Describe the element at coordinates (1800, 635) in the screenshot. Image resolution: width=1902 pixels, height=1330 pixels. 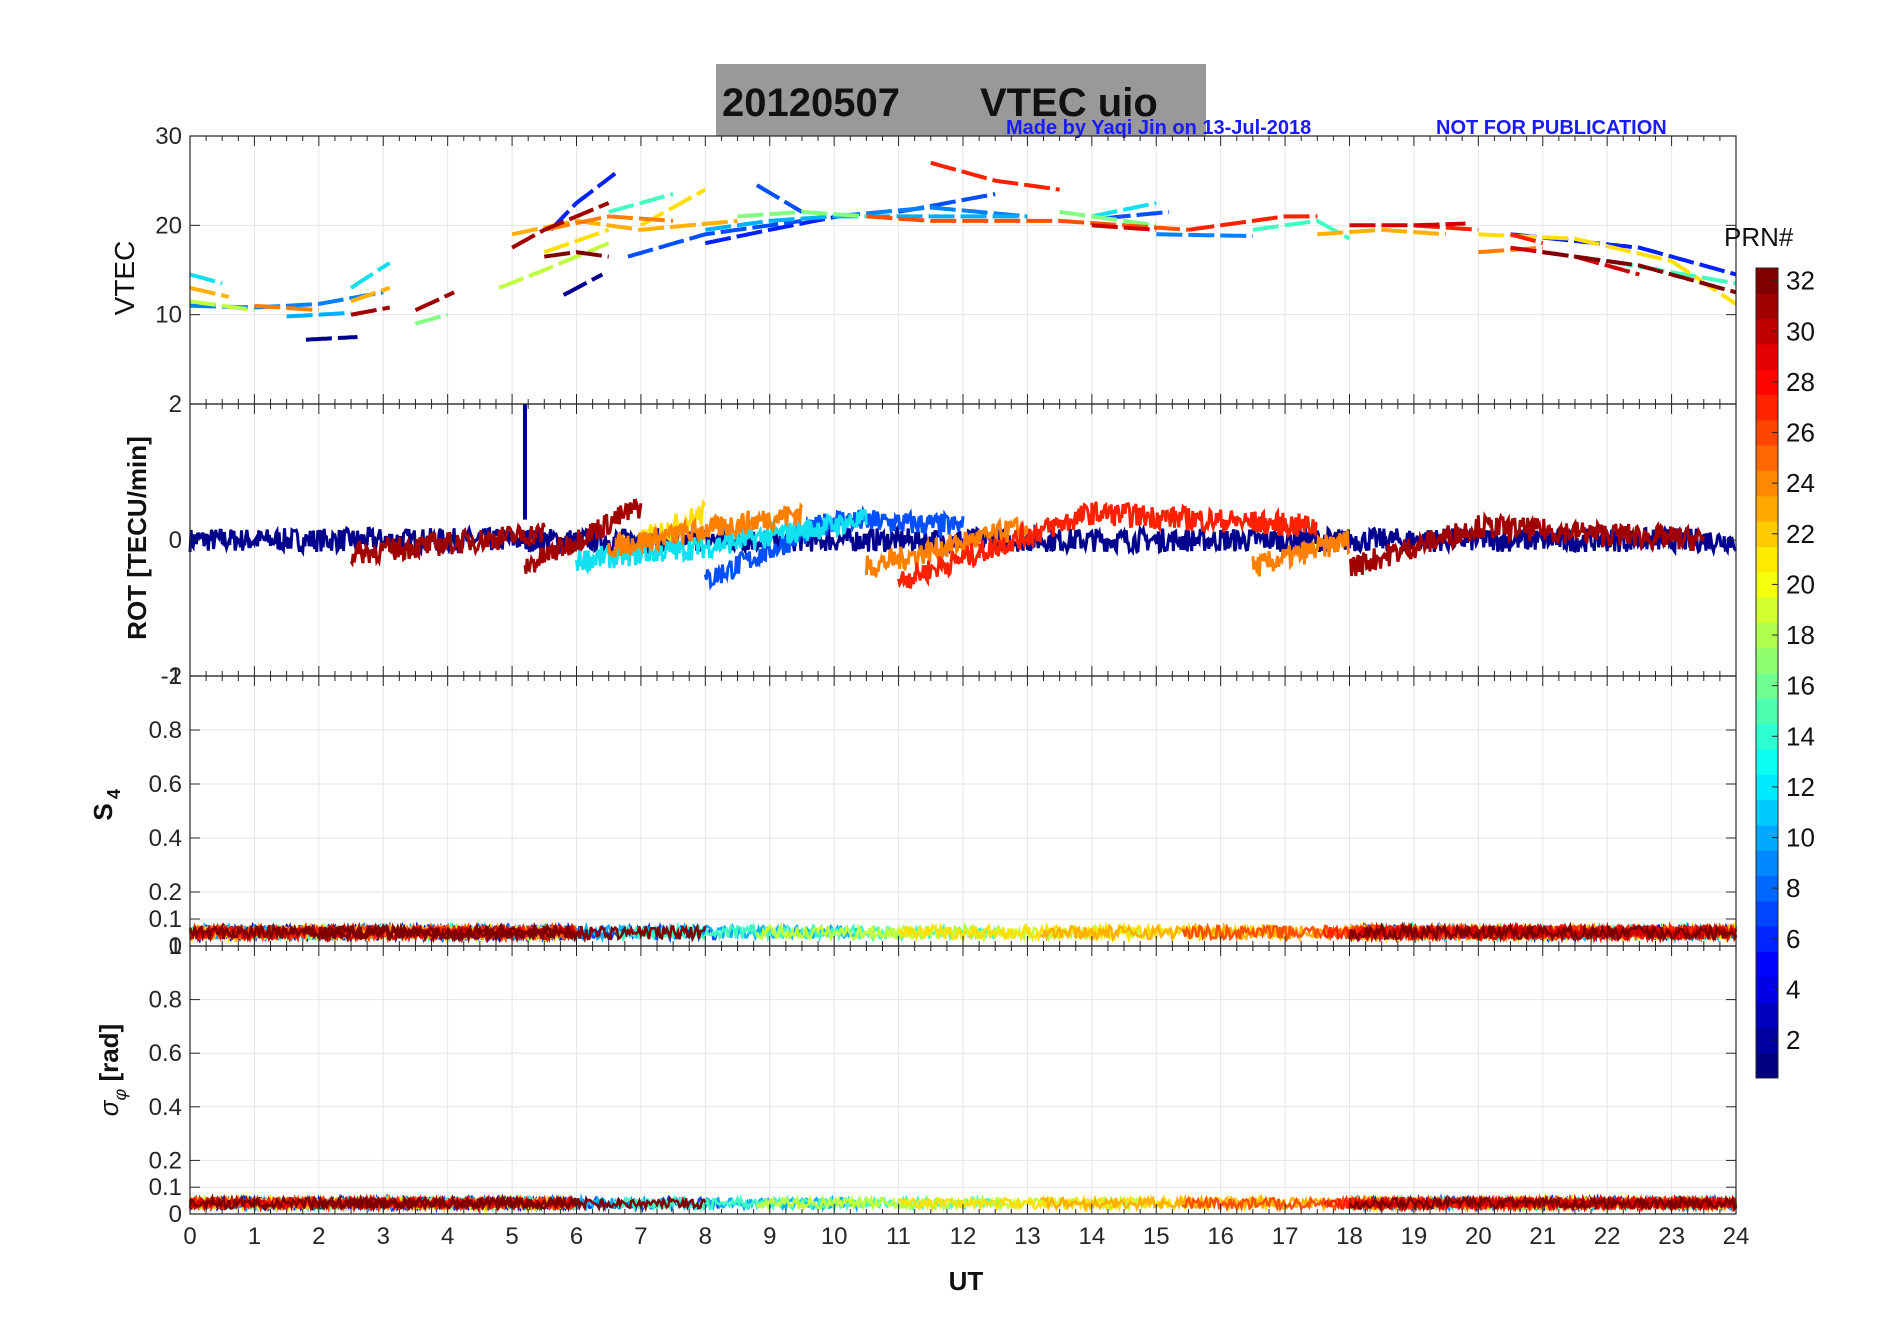
I see `colorbar-tick-label: 18` at that location.